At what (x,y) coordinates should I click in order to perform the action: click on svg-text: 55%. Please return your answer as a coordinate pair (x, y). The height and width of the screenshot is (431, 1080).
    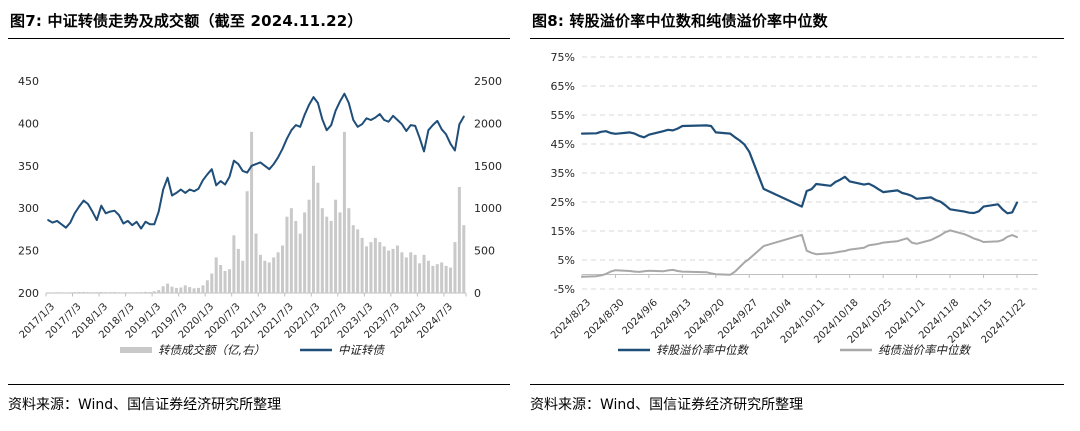
    Looking at the image, I should click on (563, 115).